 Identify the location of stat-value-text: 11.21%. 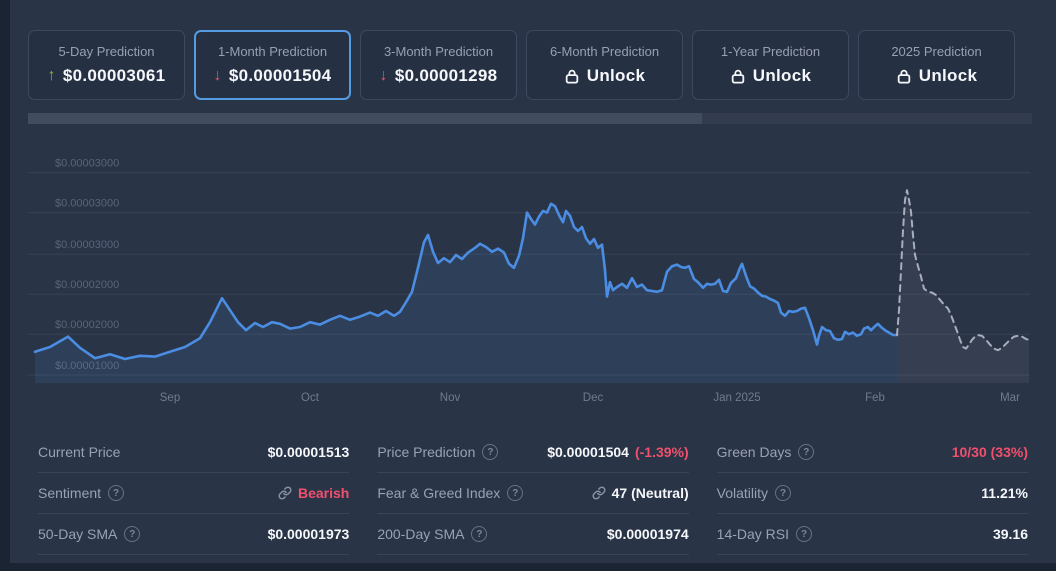
(1004, 493).